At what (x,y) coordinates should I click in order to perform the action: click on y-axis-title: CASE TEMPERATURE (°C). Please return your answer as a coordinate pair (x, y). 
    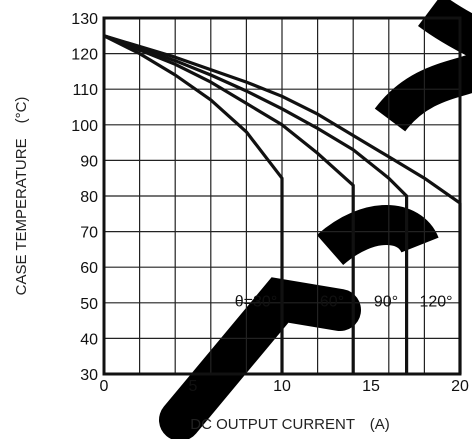
    Looking at the image, I should click on (21, 196).